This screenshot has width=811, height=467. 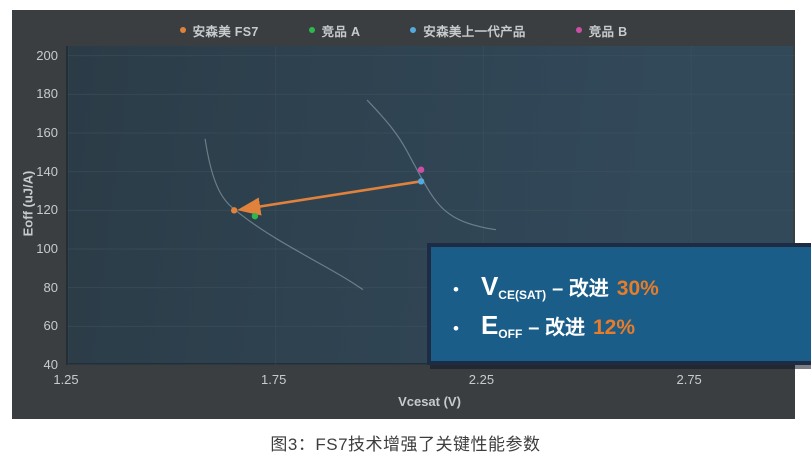 What do you see at coordinates (474, 31) in the screenshot?
I see `legend-label: 安森美上一代产品` at bounding box center [474, 31].